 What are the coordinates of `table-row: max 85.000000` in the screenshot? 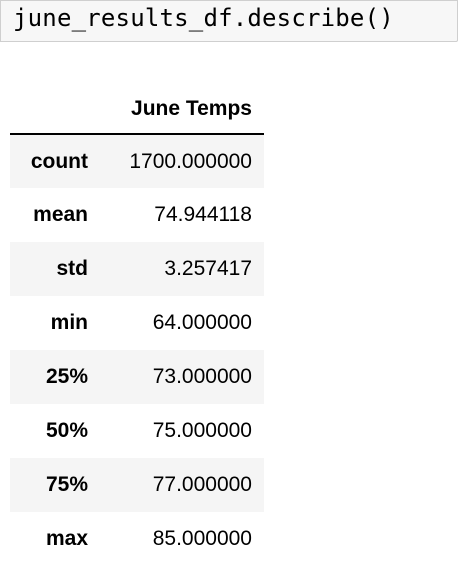 It's located at (137, 539).